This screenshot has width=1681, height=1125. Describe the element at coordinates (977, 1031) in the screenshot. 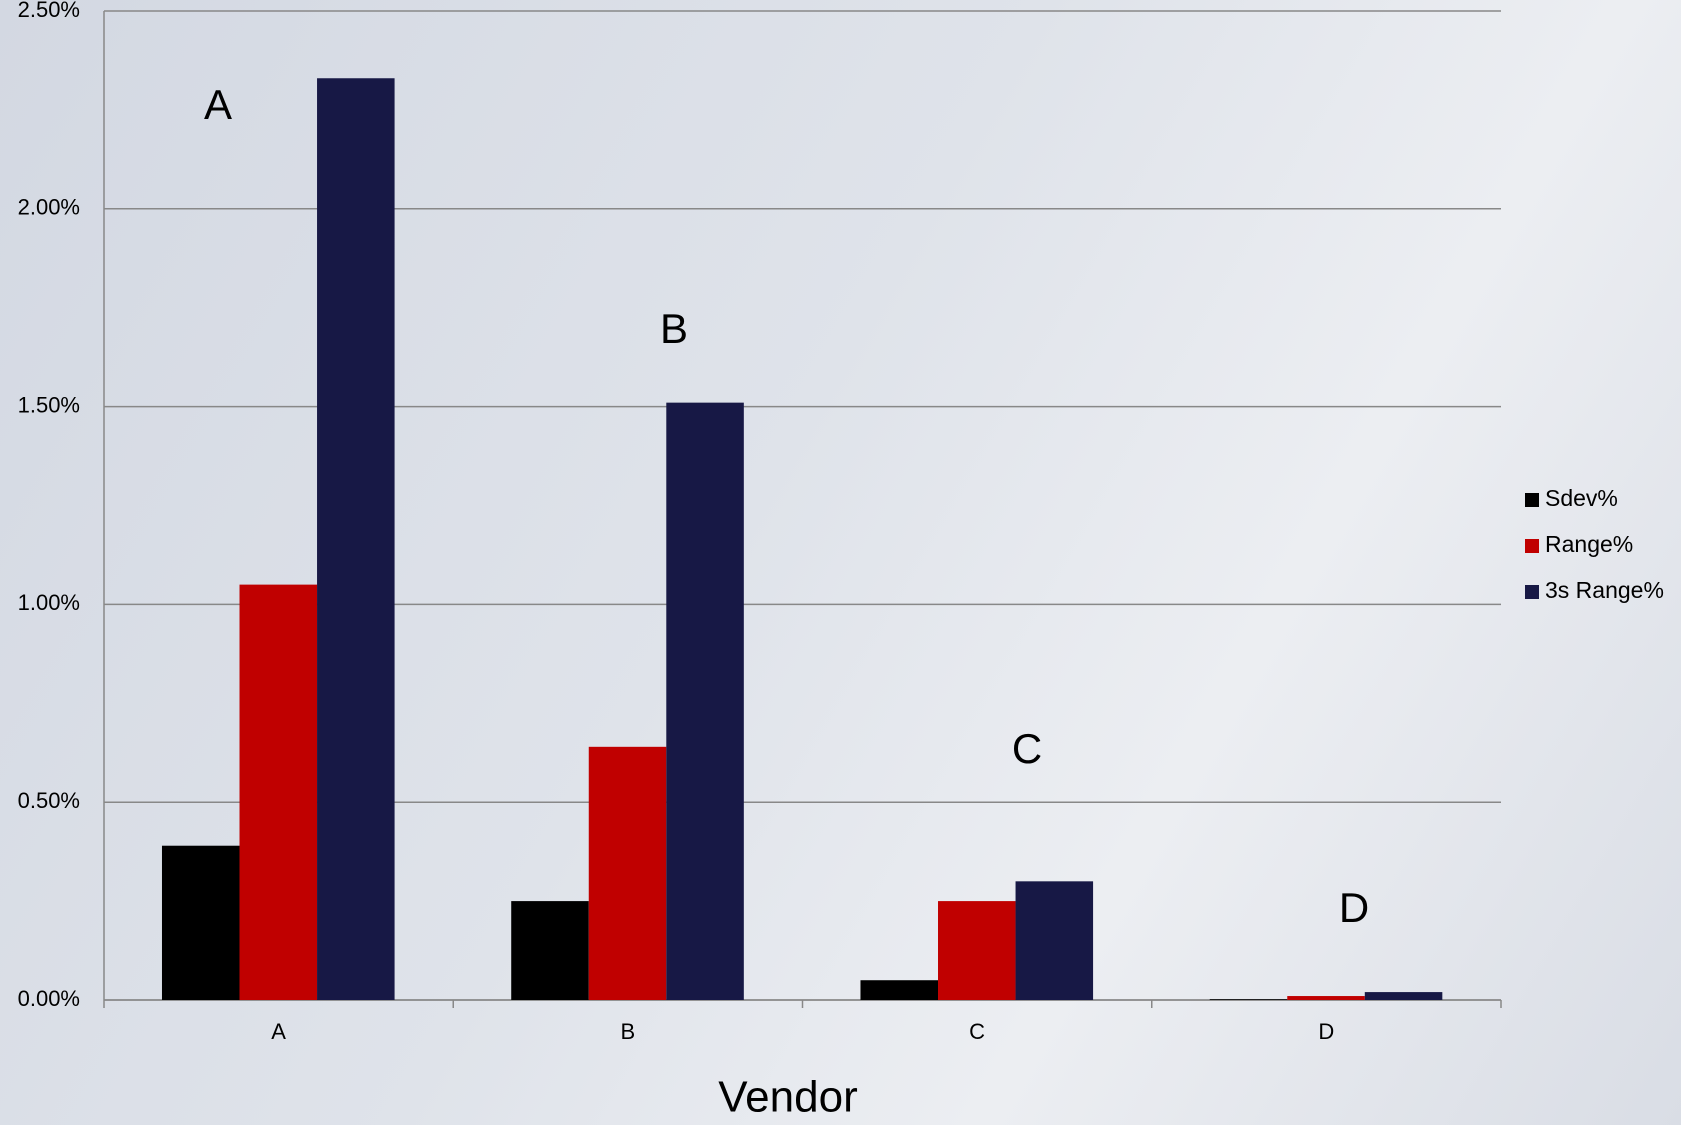

I see `x-tick-label: C` at that location.